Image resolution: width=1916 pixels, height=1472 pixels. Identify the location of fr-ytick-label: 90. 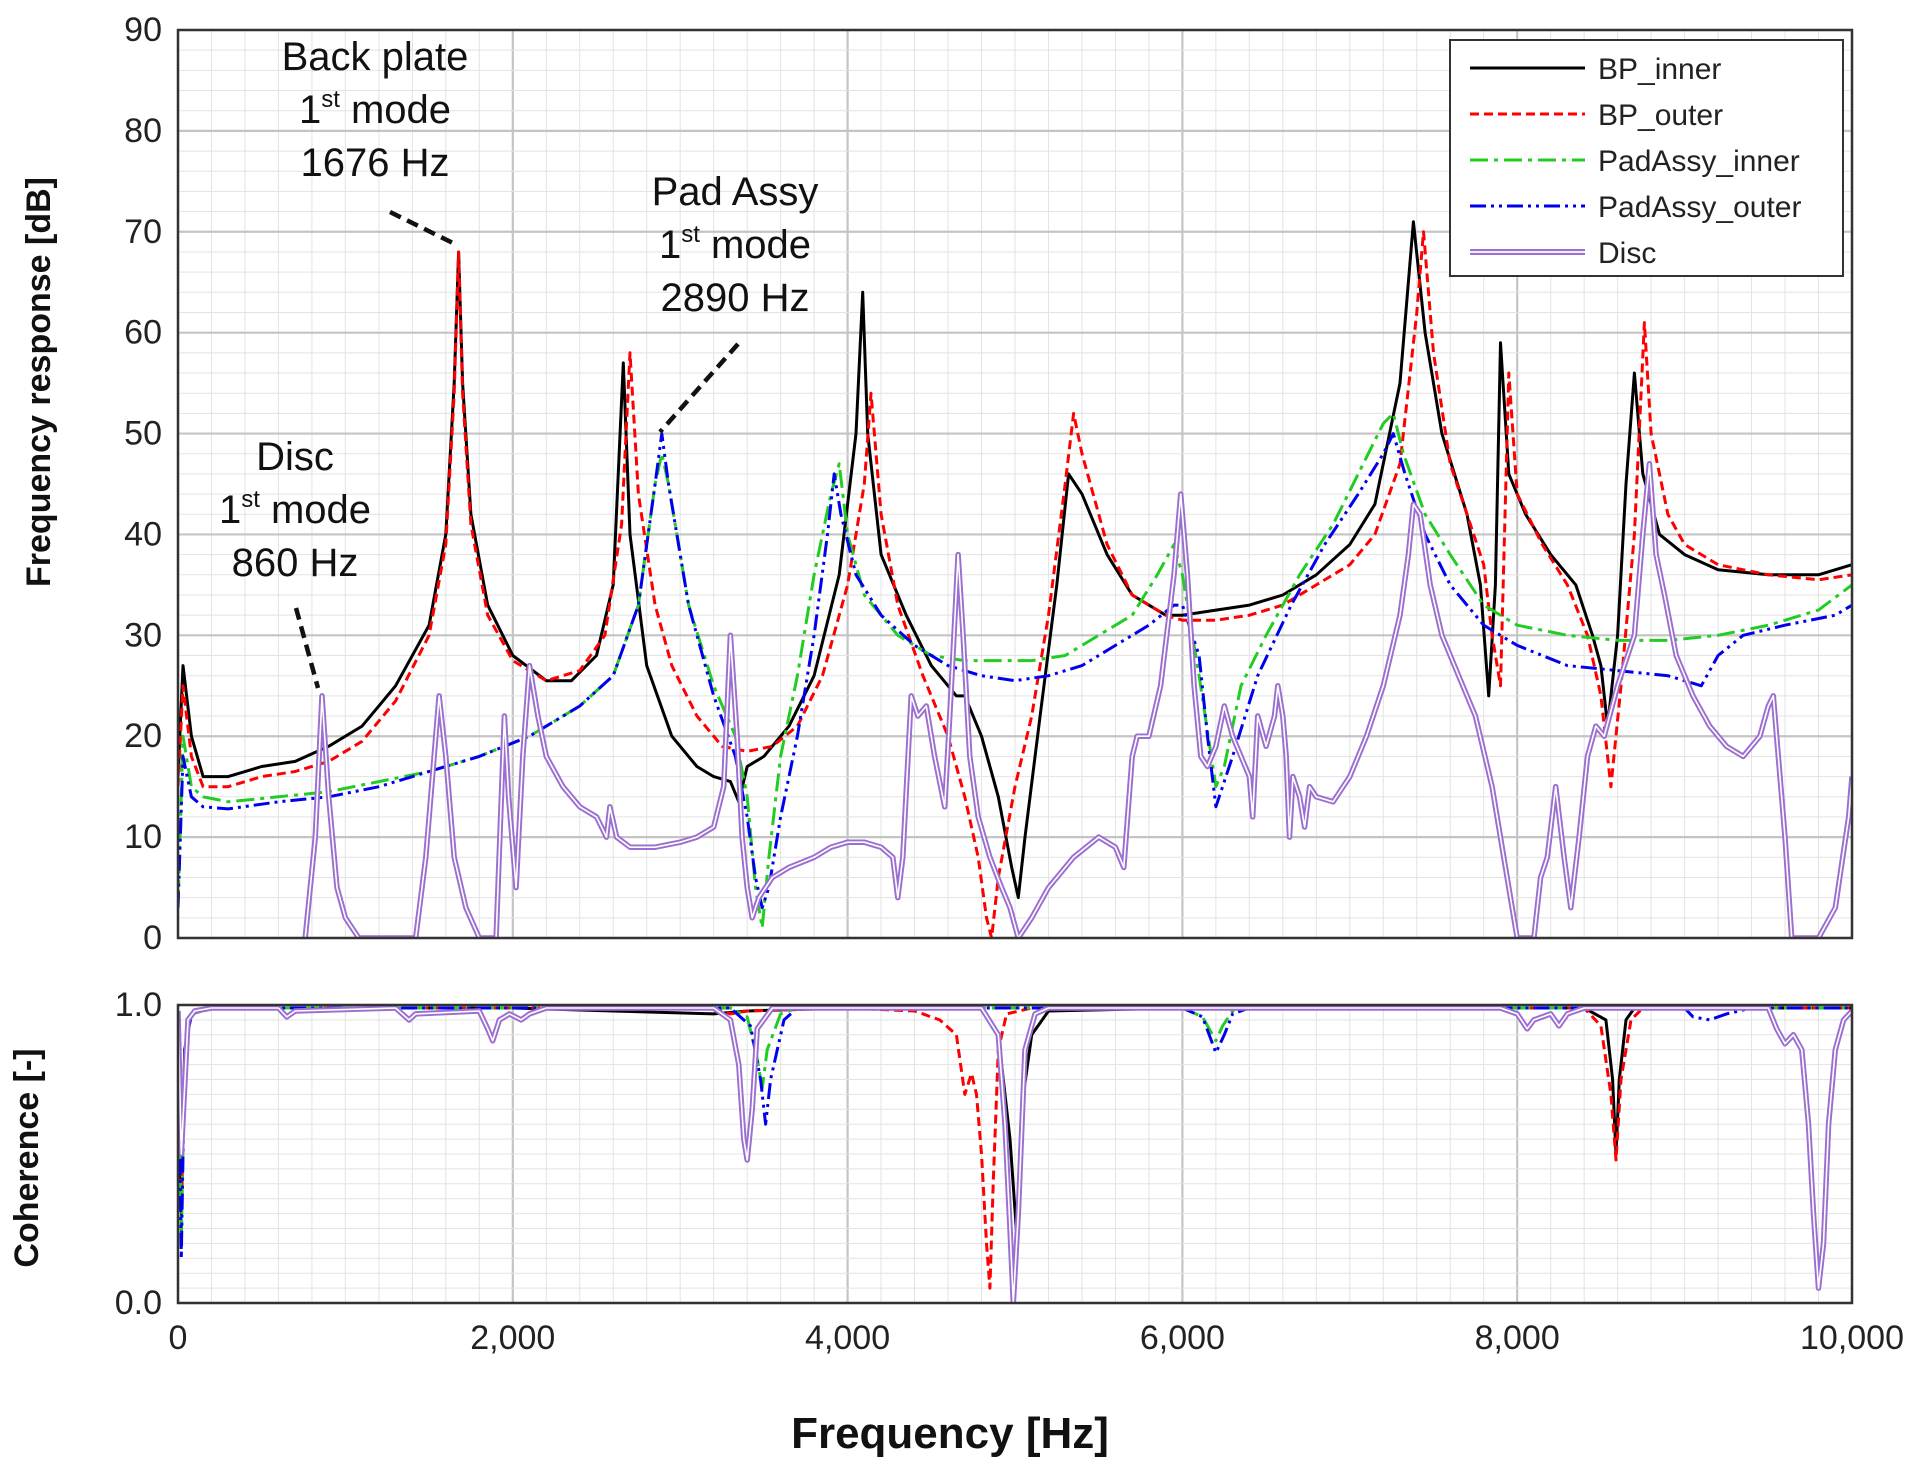
(143, 30).